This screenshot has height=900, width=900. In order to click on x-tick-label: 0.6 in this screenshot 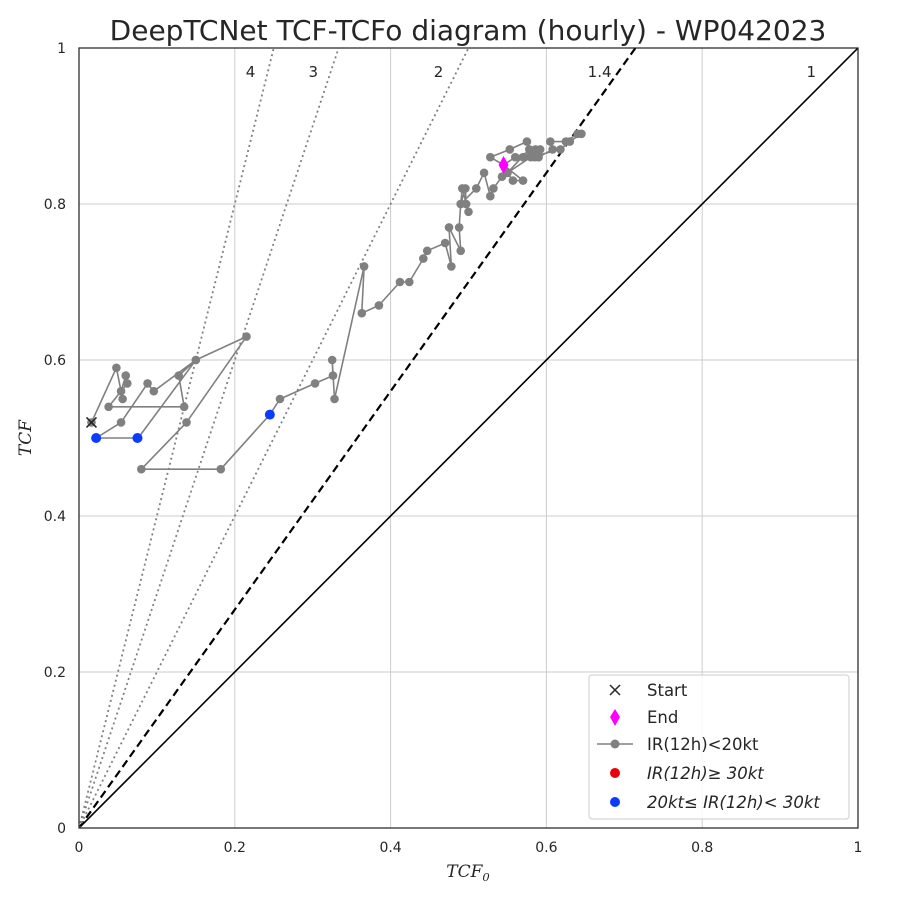, I will do `click(546, 848)`.